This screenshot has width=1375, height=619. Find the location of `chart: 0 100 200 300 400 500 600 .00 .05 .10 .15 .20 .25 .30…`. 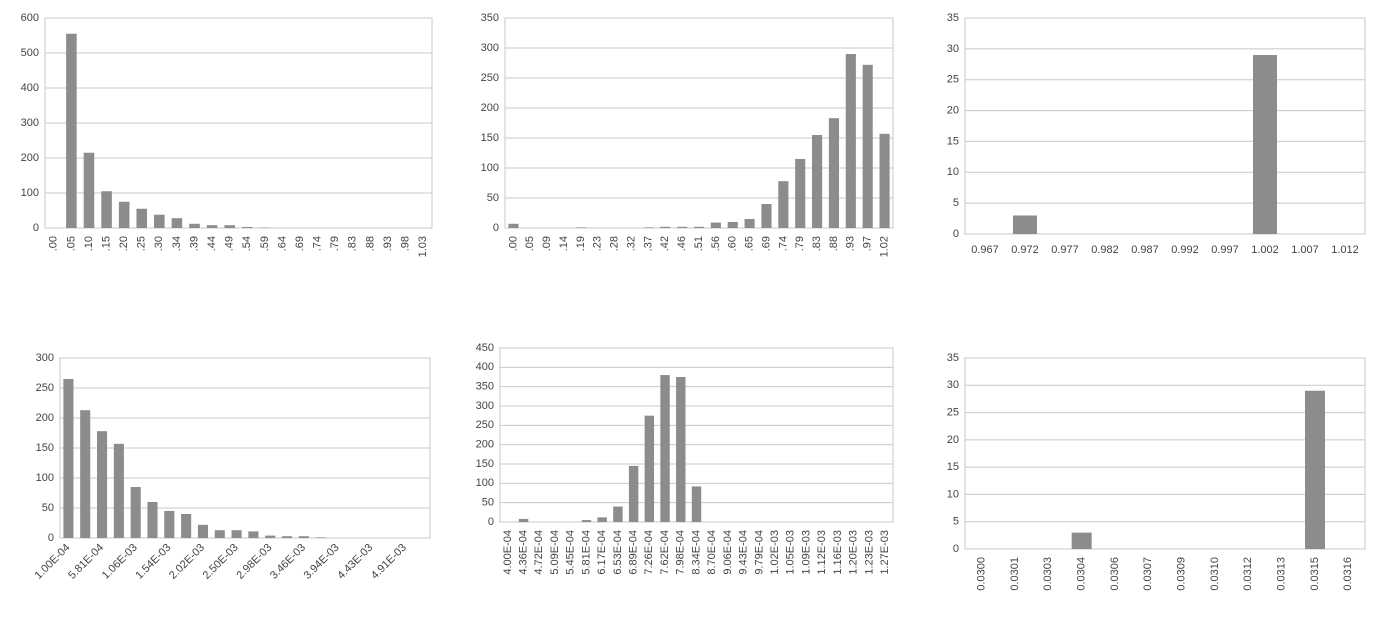

chart: 0 100 200 300 400 500 600 .00 .05 .10 .15 .20 .25 .30… is located at coordinates (227, 134).